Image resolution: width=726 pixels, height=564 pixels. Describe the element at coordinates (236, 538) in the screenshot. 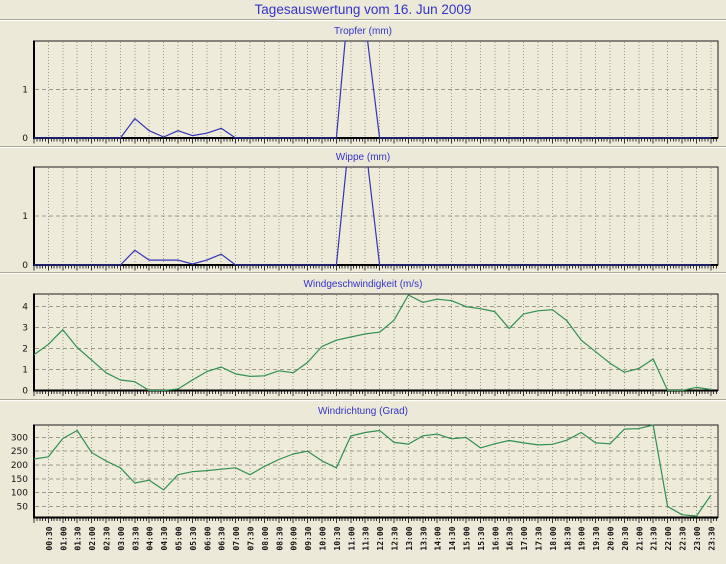

I see `svg-text: 07:00` at that location.